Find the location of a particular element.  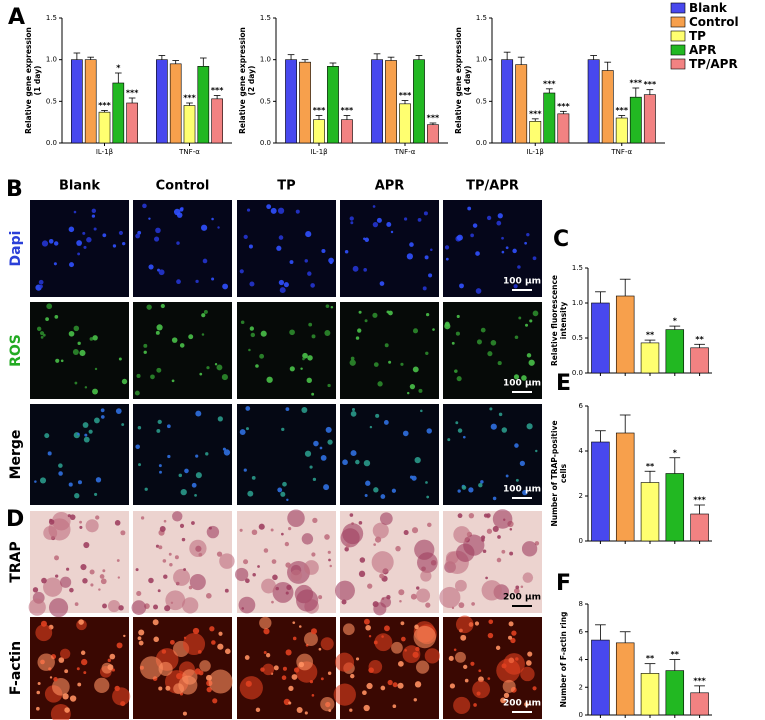

y-axis-label: Relative fluorescence is located at coordinates (554, 320).